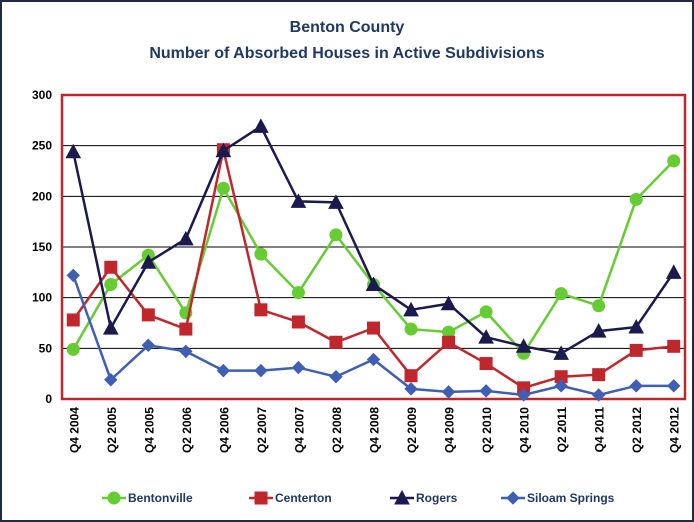 This screenshot has width=694, height=522. What do you see at coordinates (347, 27) in the screenshot?
I see `chart-title: Benton County` at bounding box center [347, 27].